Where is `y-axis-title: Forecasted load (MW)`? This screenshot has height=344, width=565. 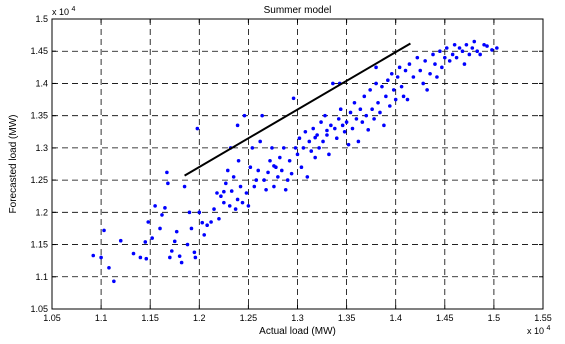
y-axis-title: Forecasted load (MW) is located at coordinates (13, 164).